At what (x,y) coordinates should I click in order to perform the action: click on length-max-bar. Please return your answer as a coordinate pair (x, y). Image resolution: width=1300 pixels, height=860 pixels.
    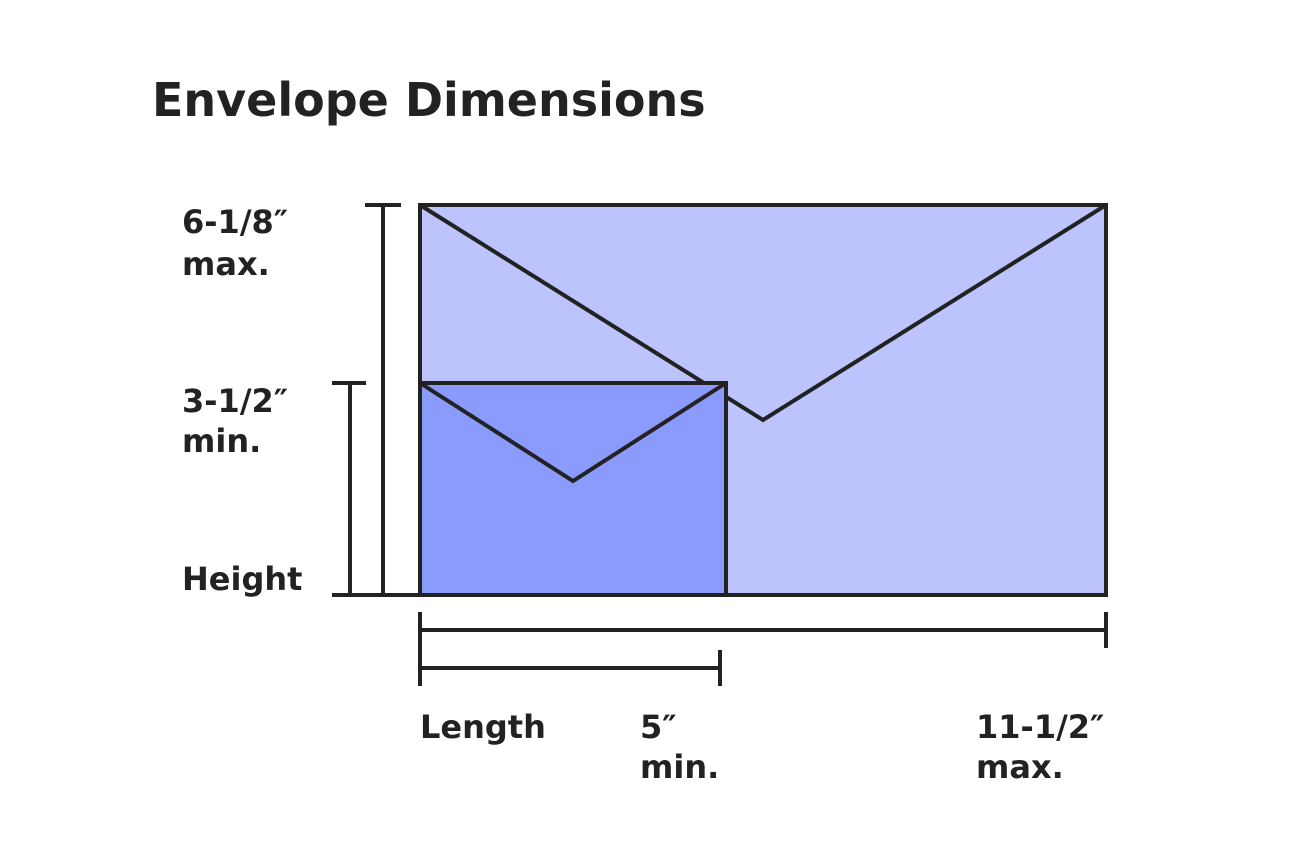
    Looking at the image, I should click on (763, 649).